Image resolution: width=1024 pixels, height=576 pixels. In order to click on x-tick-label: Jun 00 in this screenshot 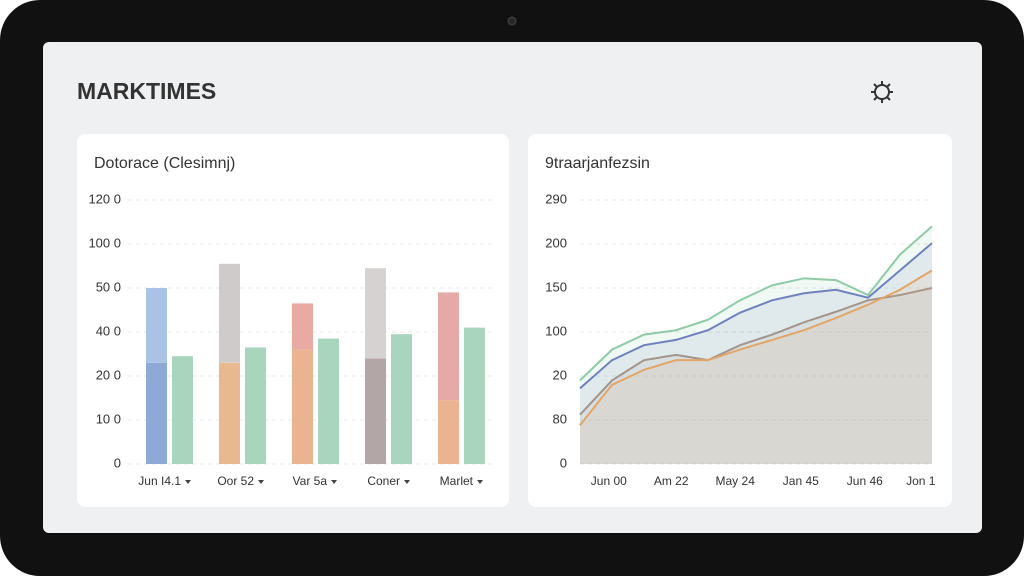, I will do `click(609, 481)`.